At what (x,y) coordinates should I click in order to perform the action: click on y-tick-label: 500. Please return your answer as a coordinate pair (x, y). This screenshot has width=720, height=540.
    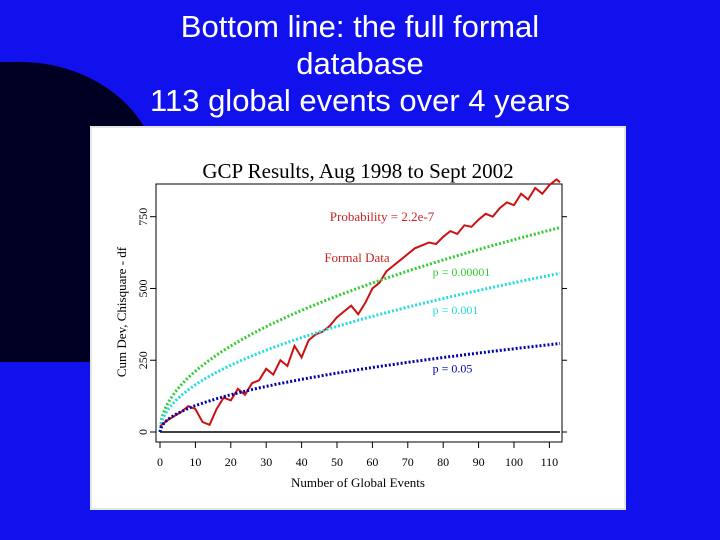
    Looking at the image, I should click on (143, 288).